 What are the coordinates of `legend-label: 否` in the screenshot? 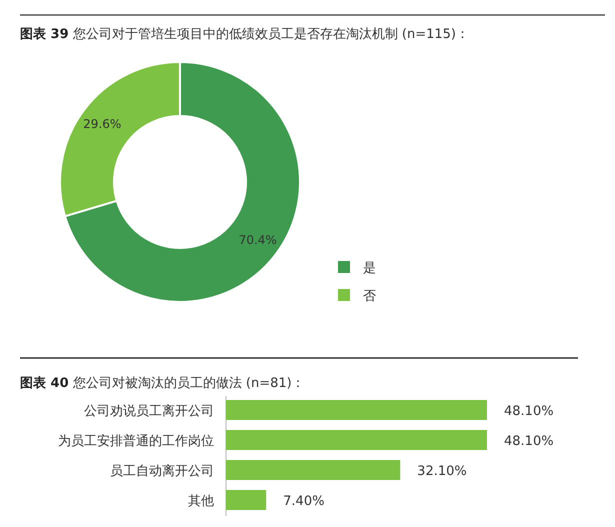 It's located at (369, 296).